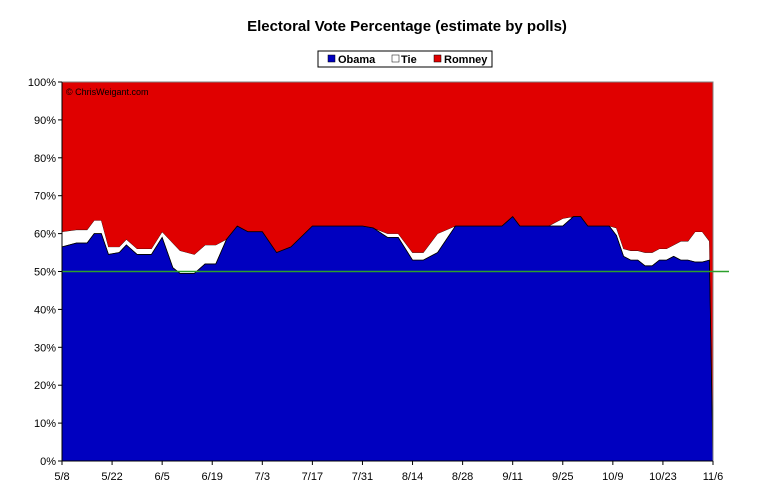  Describe the element at coordinates (437, 58) in the screenshot. I see `legend-swatch-romney` at that location.